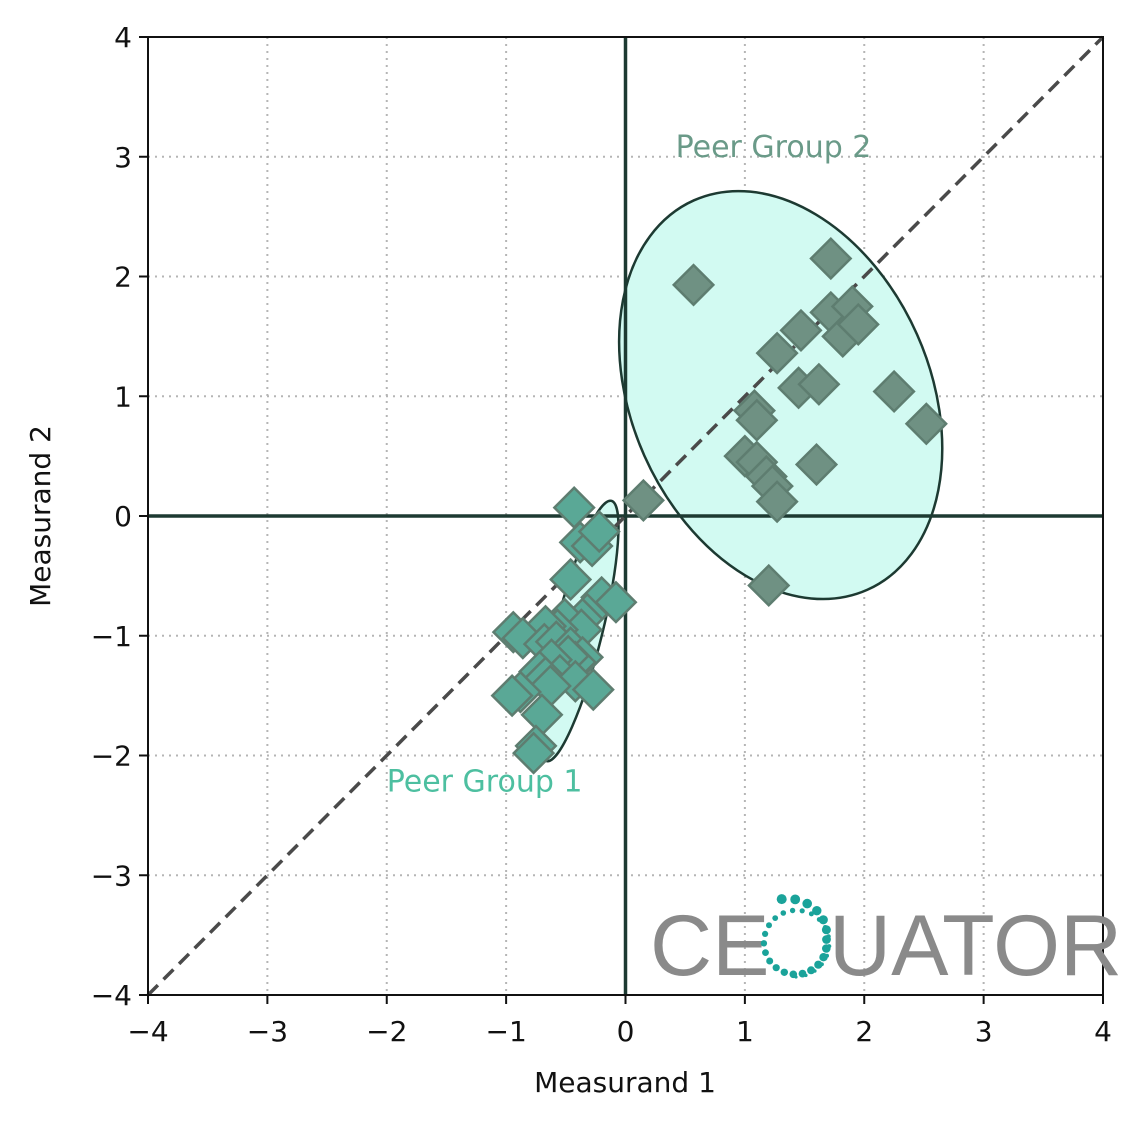 The width and height of the screenshot is (1139, 1125). What do you see at coordinates (111, 756) in the screenshot?
I see `y-tick-label-2: −2` at bounding box center [111, 756].